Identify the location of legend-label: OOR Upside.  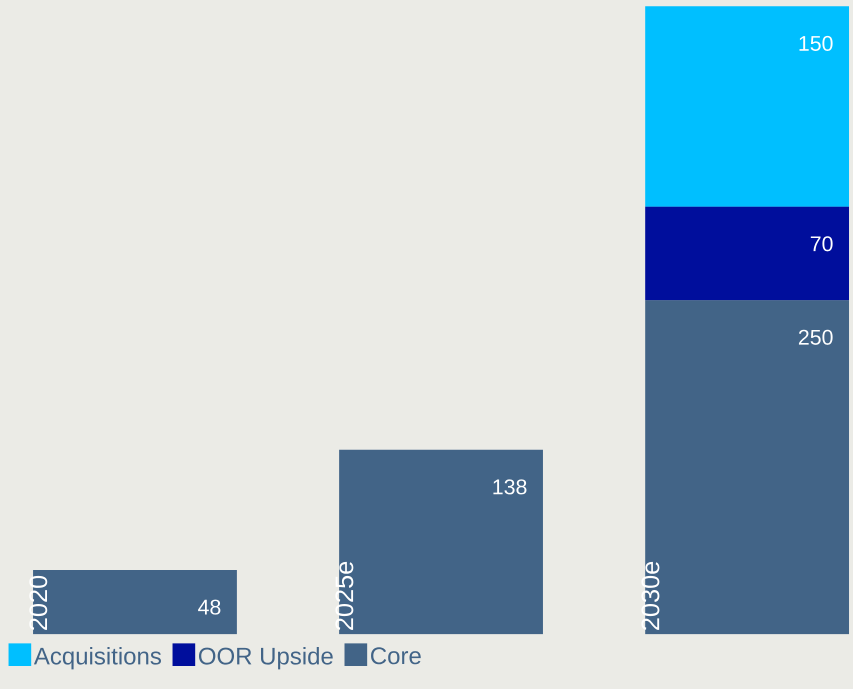
(265, 658).